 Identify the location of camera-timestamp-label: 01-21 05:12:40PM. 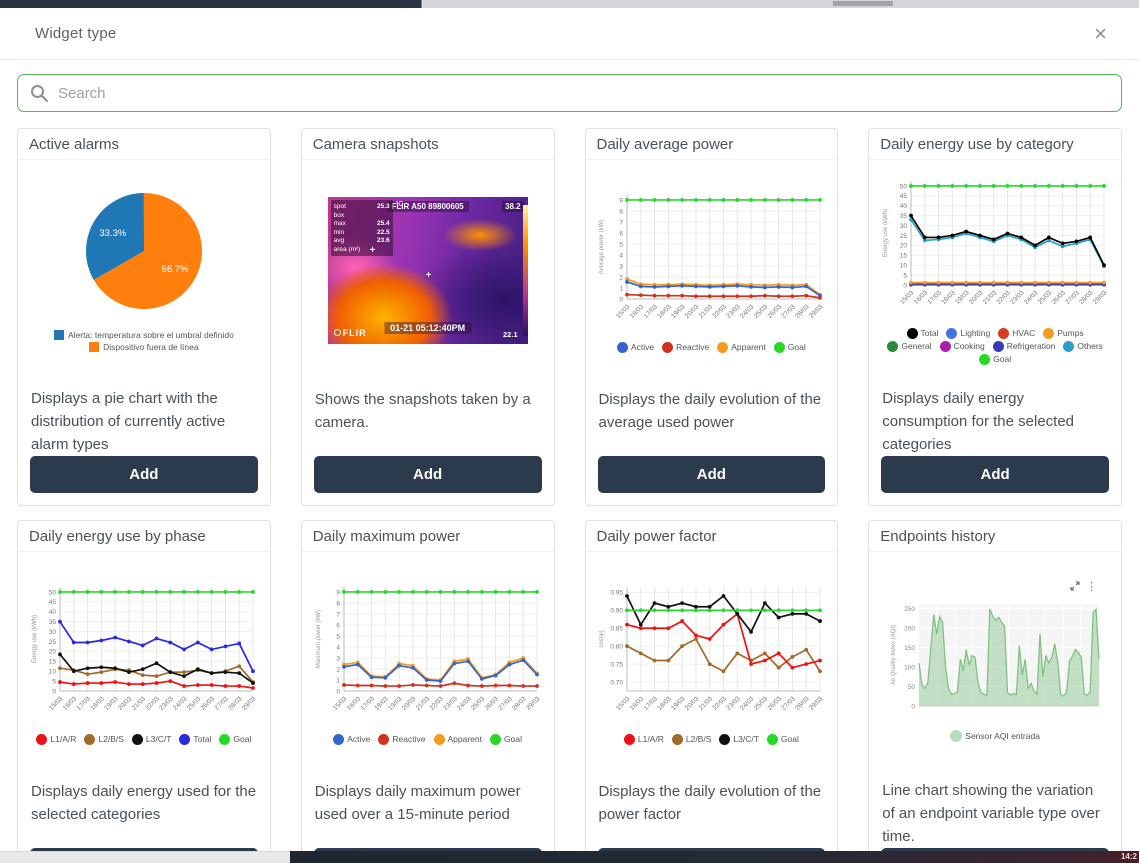
(428, 327).